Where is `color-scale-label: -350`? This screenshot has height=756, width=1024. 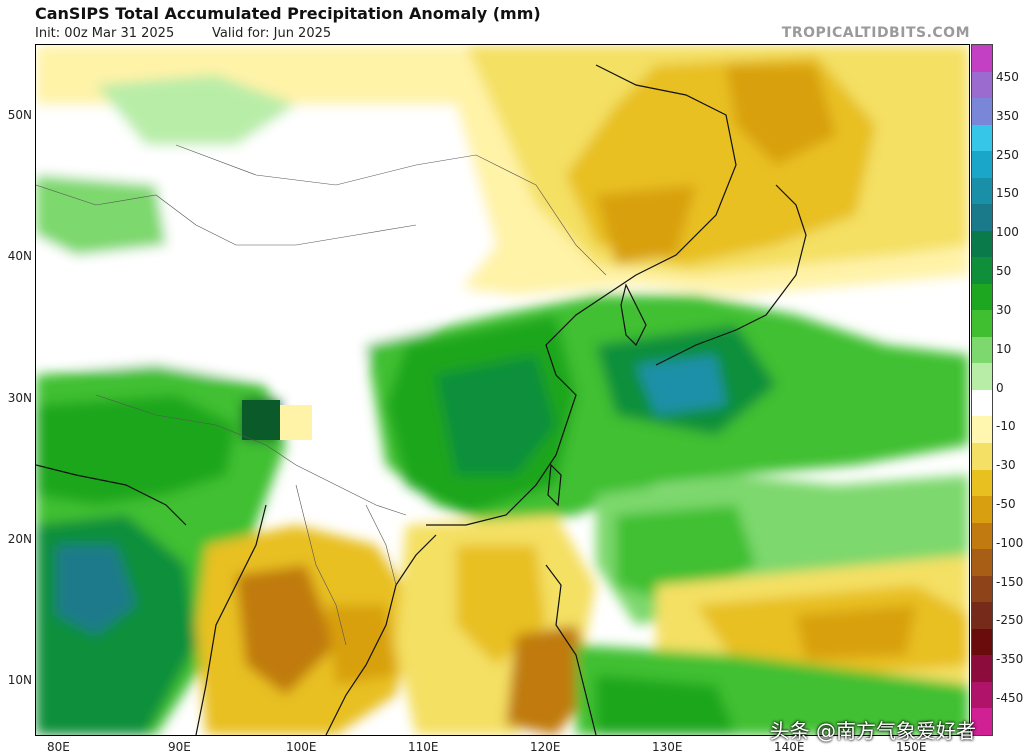
color-scale-label: -350 is located at coordinates (1010, 659).